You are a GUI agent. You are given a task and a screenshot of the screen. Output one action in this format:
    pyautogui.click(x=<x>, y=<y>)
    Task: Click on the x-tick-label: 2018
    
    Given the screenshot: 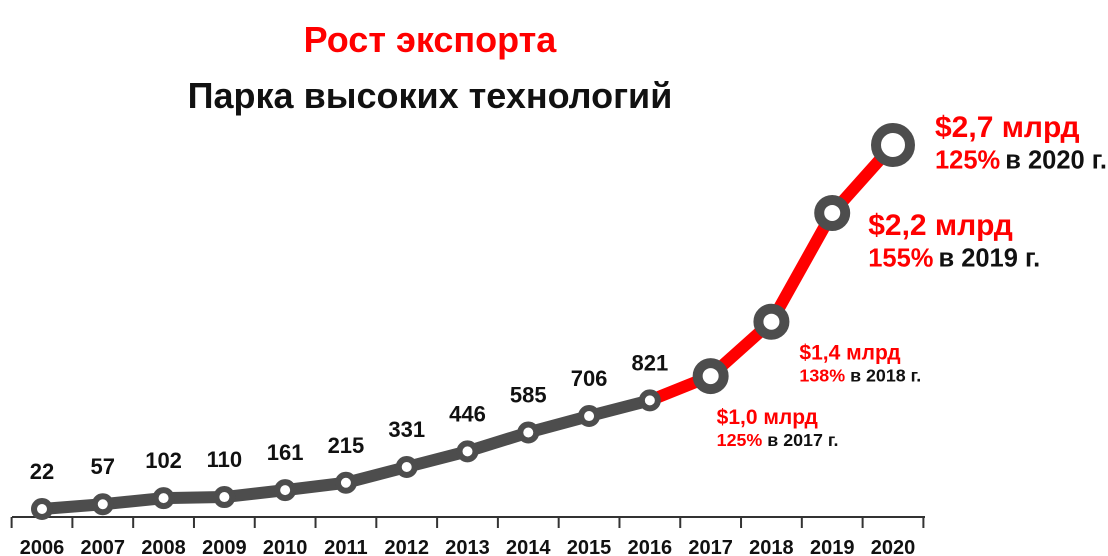 What is the action you would take?
    pyautogui.click(x=771, y=546)
    